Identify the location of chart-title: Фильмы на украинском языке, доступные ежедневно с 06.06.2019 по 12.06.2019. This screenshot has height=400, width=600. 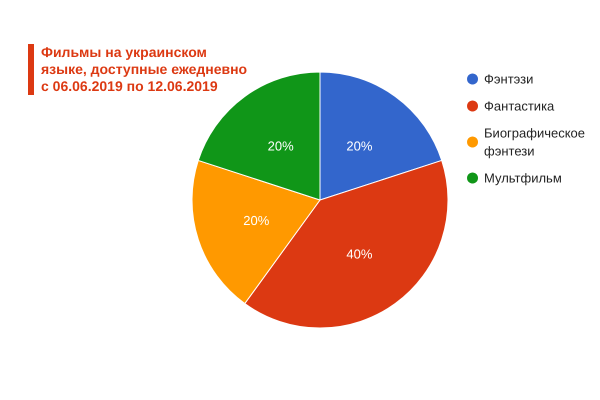
(142, 69).